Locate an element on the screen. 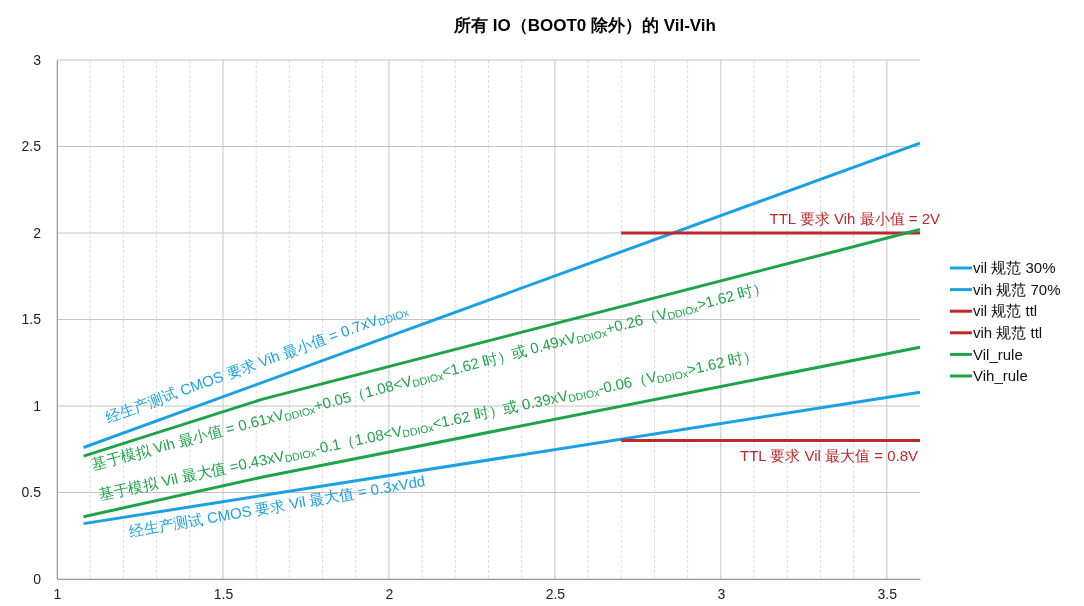 The width and height of the screenshot is (1084, 606). y-tick-label: 1.5 is located at coordinates (31, 319).